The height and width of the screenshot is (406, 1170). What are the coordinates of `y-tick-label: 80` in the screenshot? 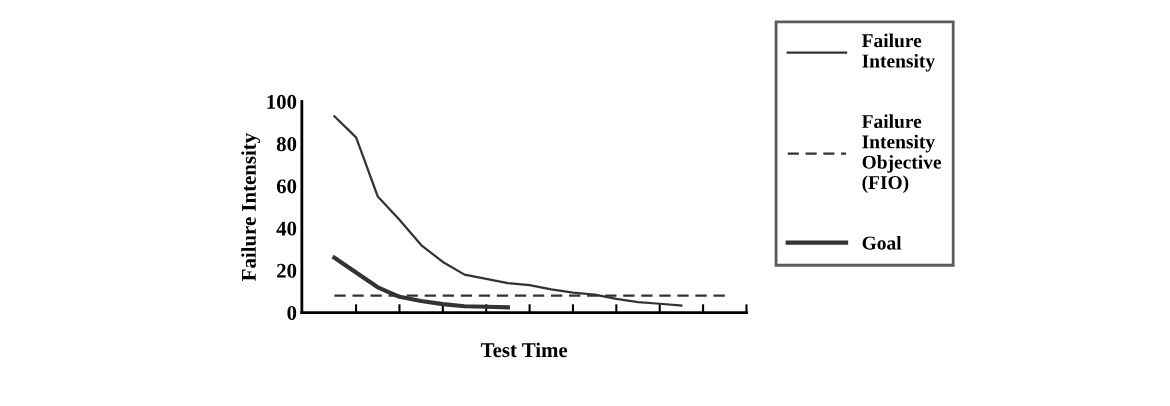 It's located at (286, 144).